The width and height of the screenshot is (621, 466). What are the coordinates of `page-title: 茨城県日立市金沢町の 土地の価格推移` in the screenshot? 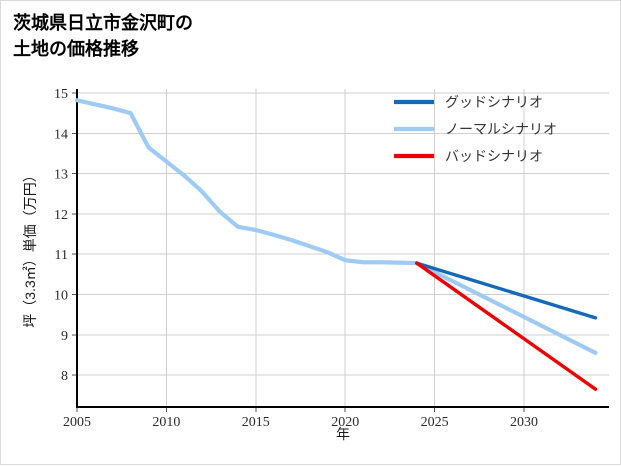 It's located at (103, 36).